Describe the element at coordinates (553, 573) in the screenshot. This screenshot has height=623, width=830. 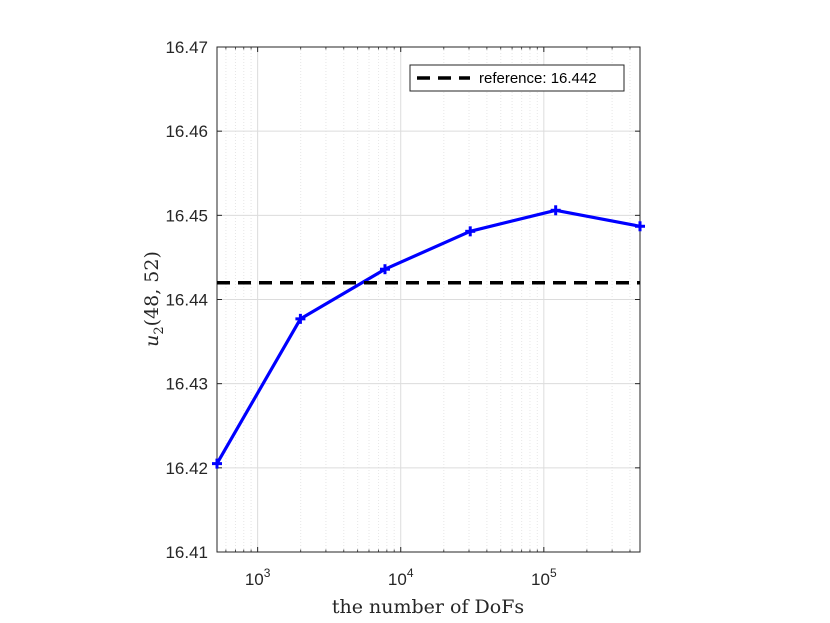
I see `x-tick-label-exp: 5` at that location.